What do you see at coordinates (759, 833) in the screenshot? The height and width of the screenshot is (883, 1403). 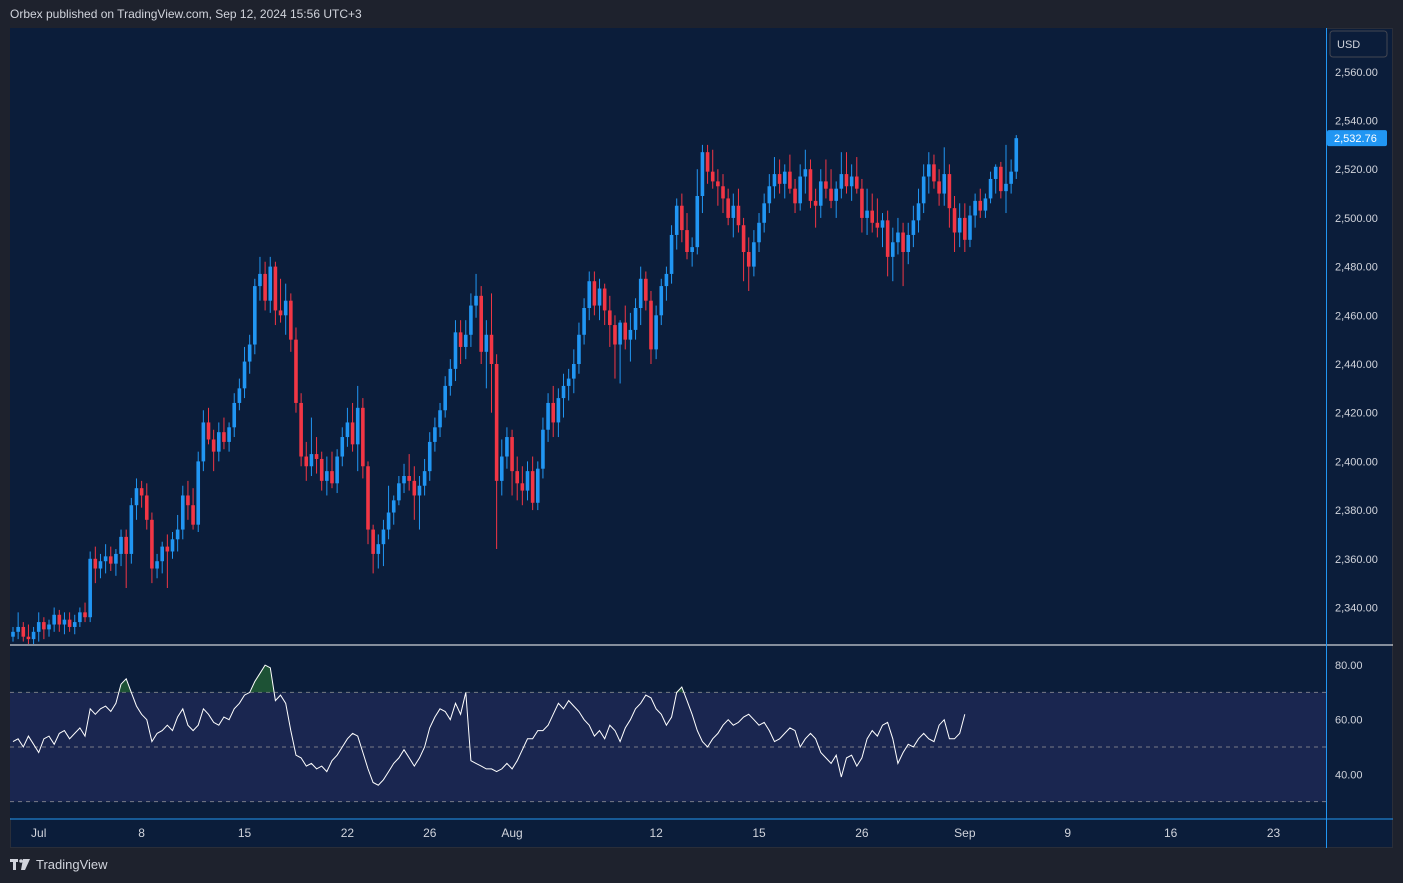 I see `time-tick-label: 15` at bounding box center [759, 833].